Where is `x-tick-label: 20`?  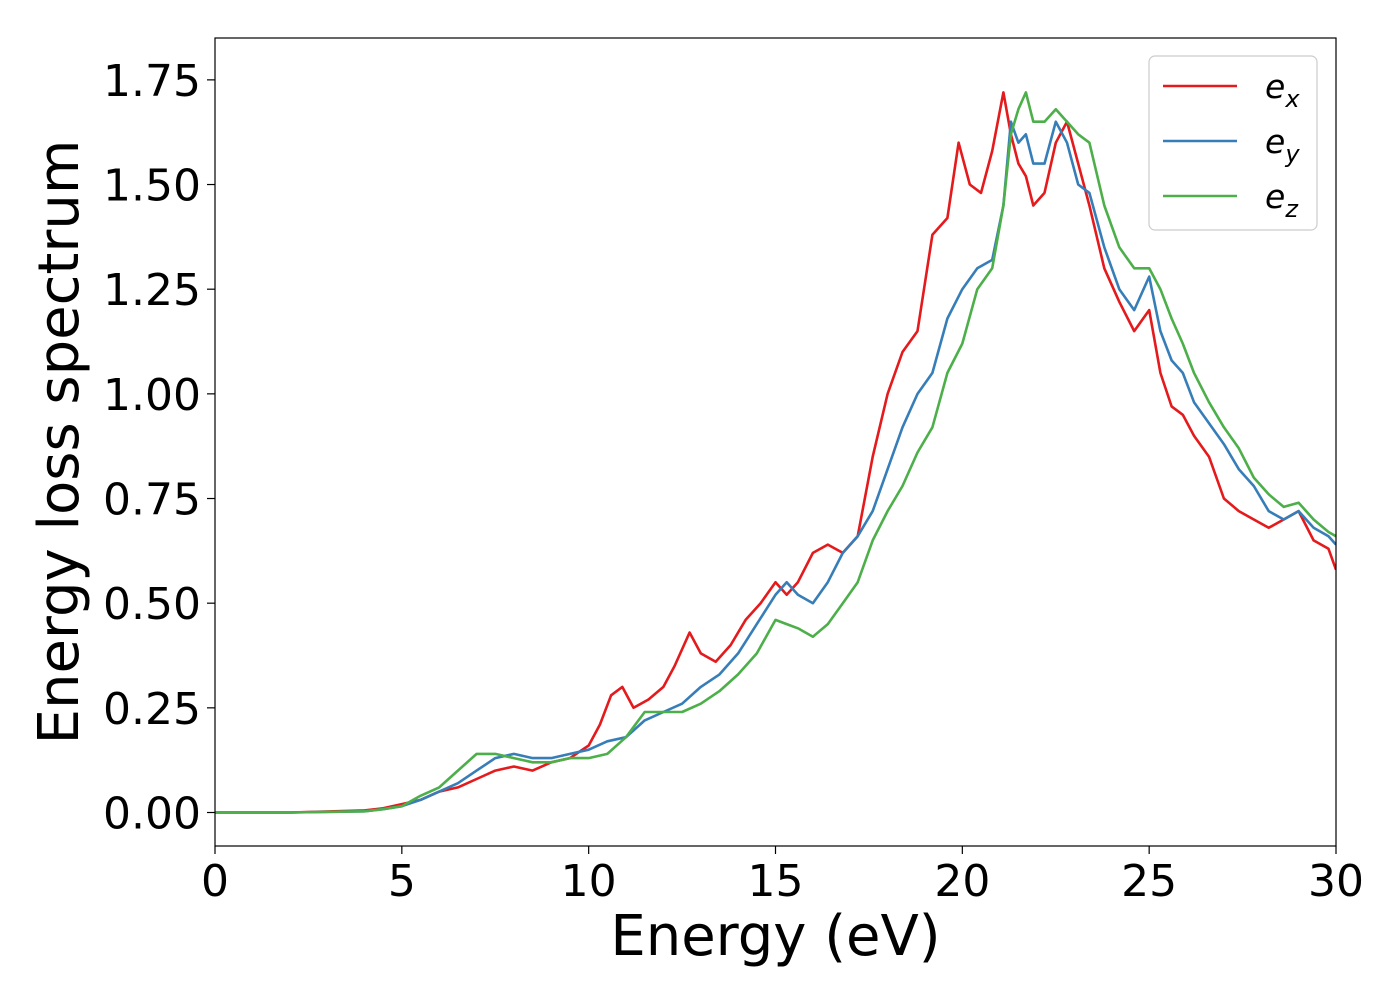 x-tick-label: 20 is located at coordinates (962, 881).